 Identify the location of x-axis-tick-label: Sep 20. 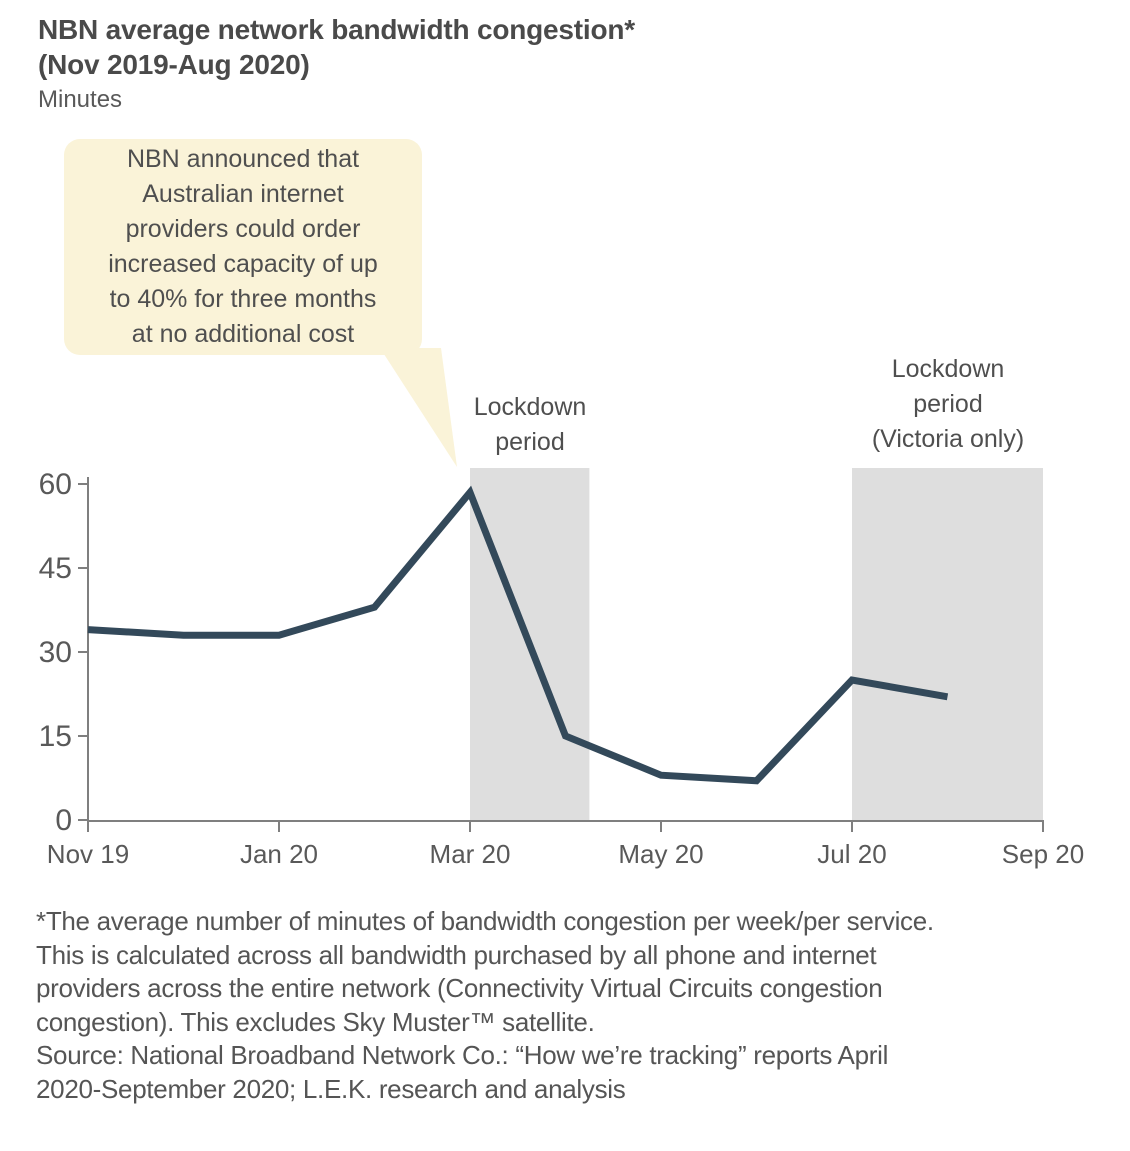
(1043, 854).